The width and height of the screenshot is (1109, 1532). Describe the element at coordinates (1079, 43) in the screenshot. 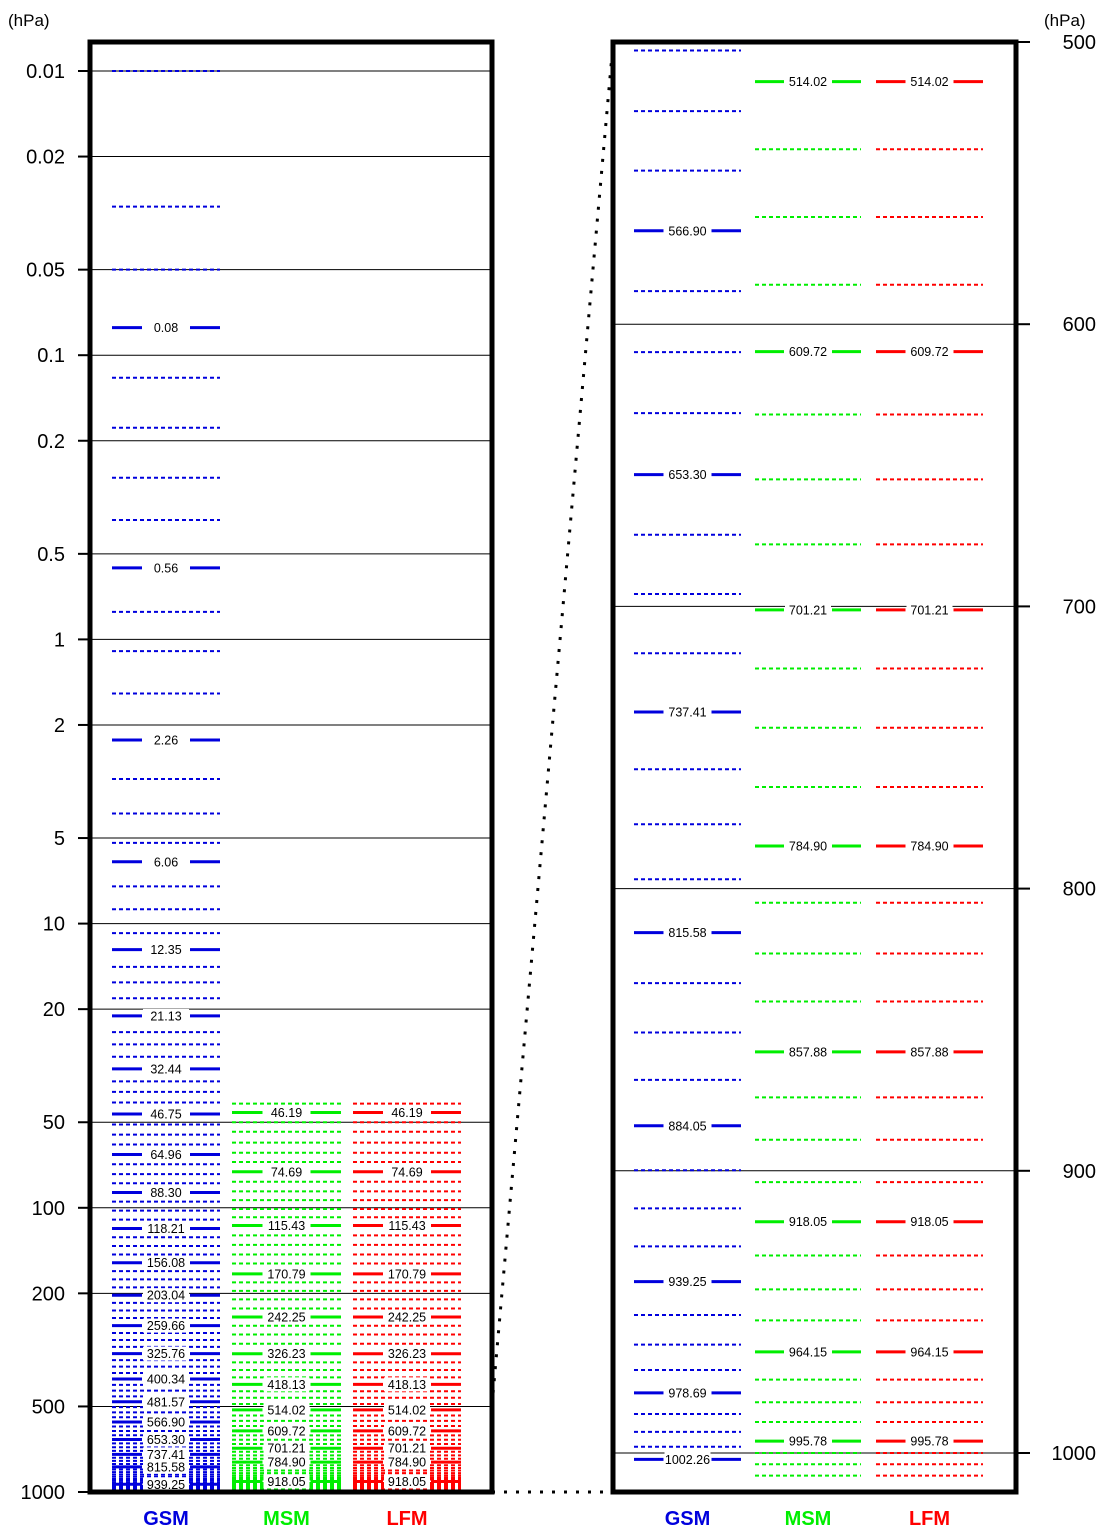

I see `right-tick-label-500: 500` at that location.